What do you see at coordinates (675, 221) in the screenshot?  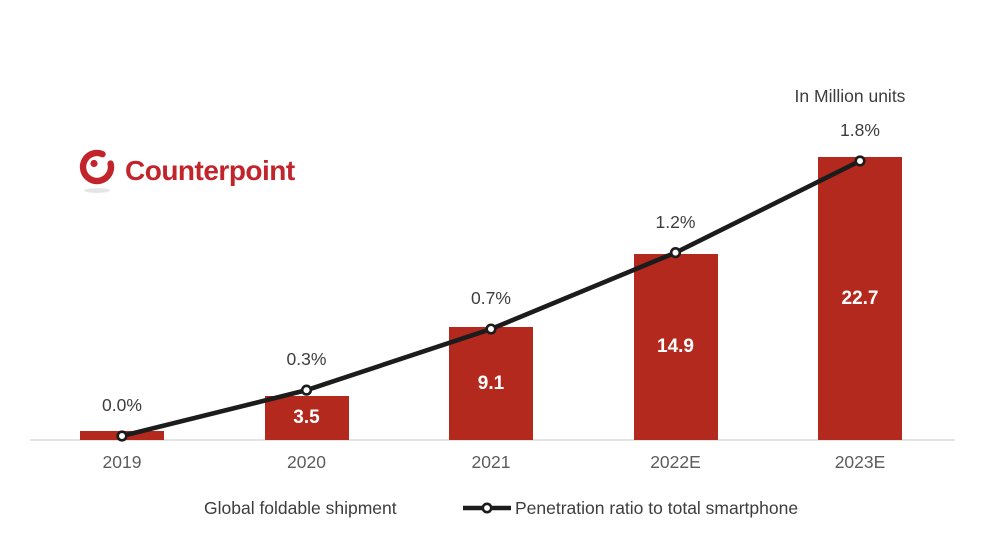 I see `pct-label-2022E: 1.2%` at bounding box center [675, 221].